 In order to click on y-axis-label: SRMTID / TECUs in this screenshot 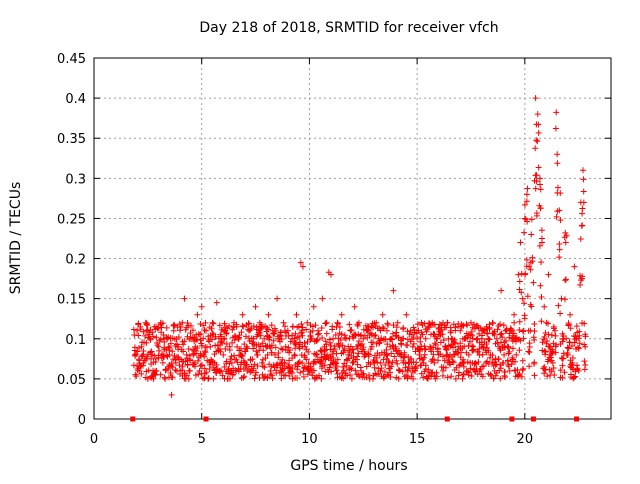, I will do `click(16, 238)`.